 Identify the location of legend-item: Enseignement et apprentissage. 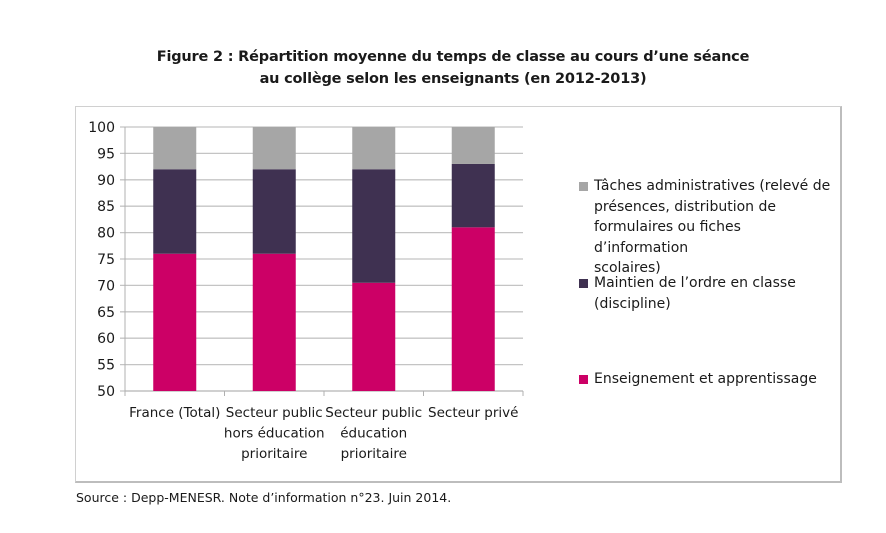
(709, 379).